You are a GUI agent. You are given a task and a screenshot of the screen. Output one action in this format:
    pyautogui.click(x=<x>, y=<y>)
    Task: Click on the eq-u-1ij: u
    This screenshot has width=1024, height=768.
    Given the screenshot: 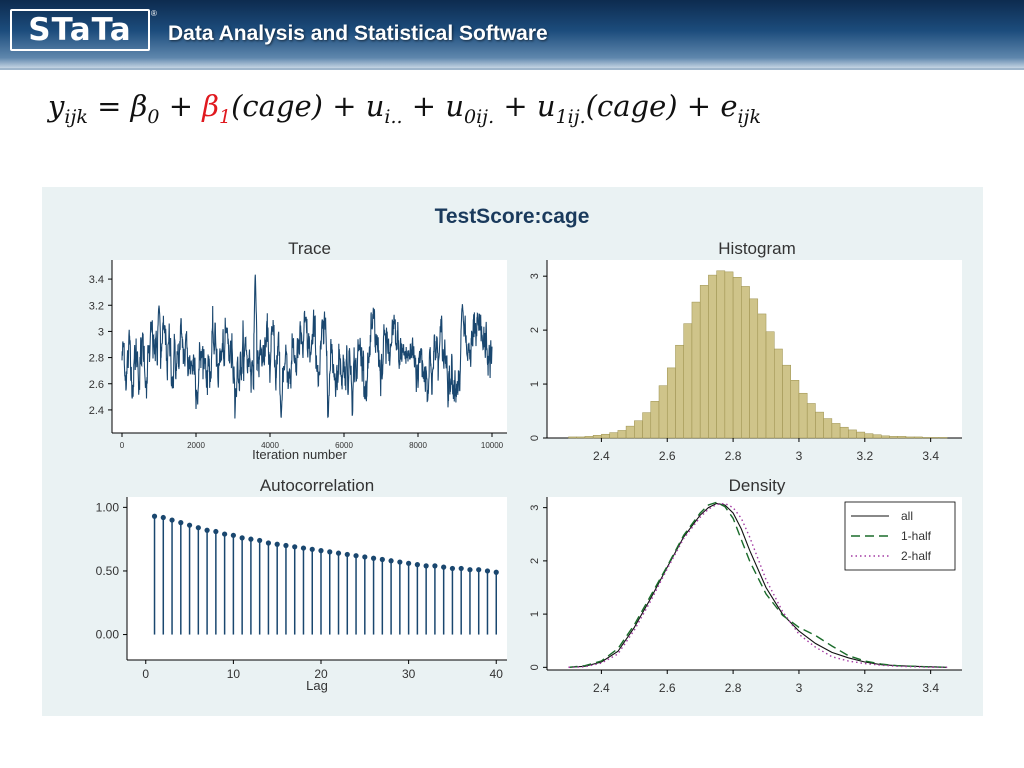 What is the action you would take?
    pyautogui.click(x=546, y=106)
    